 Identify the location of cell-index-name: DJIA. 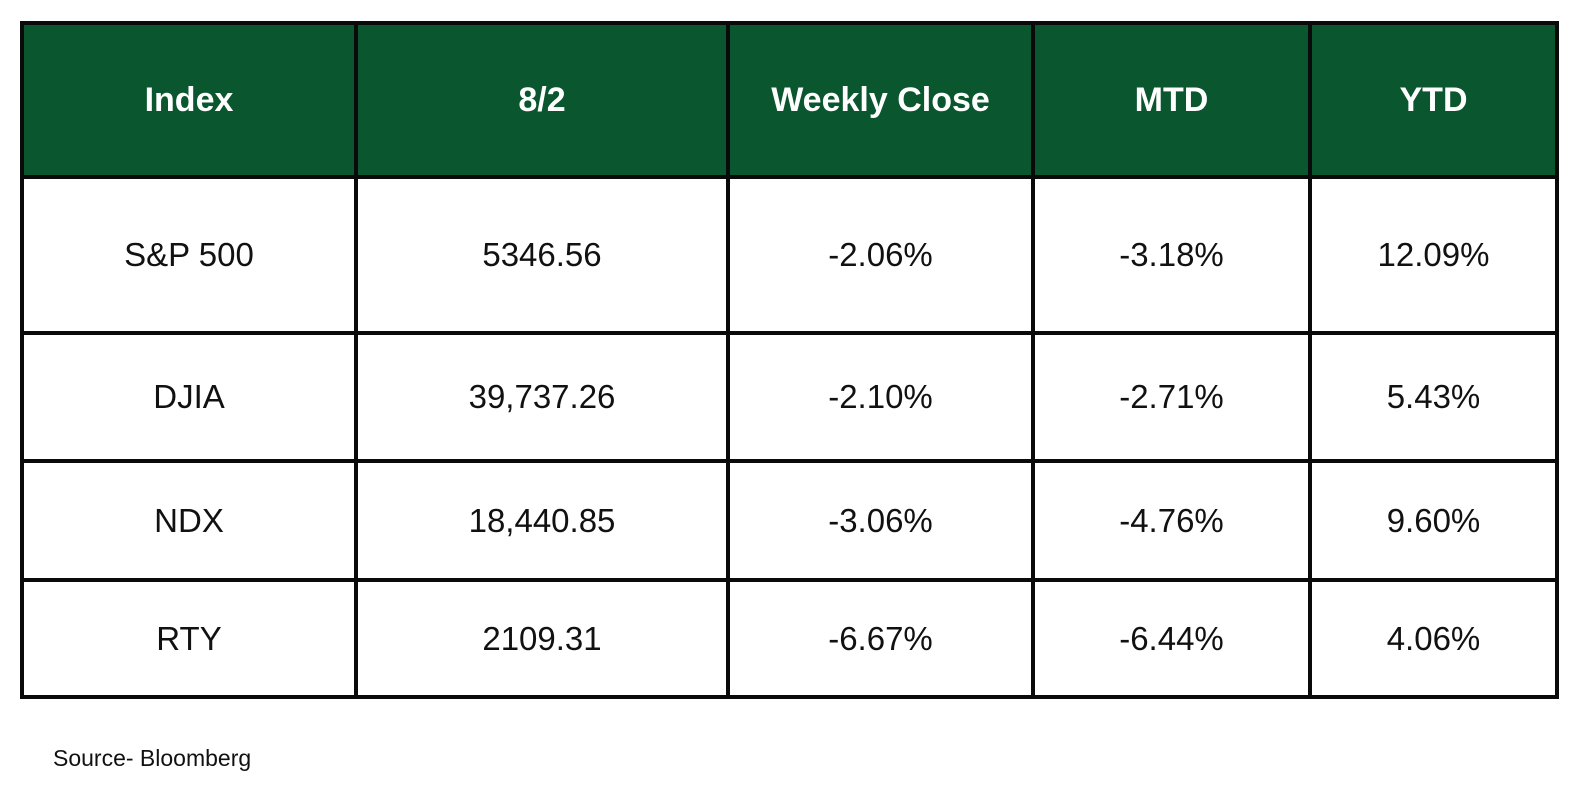
(189, 397).